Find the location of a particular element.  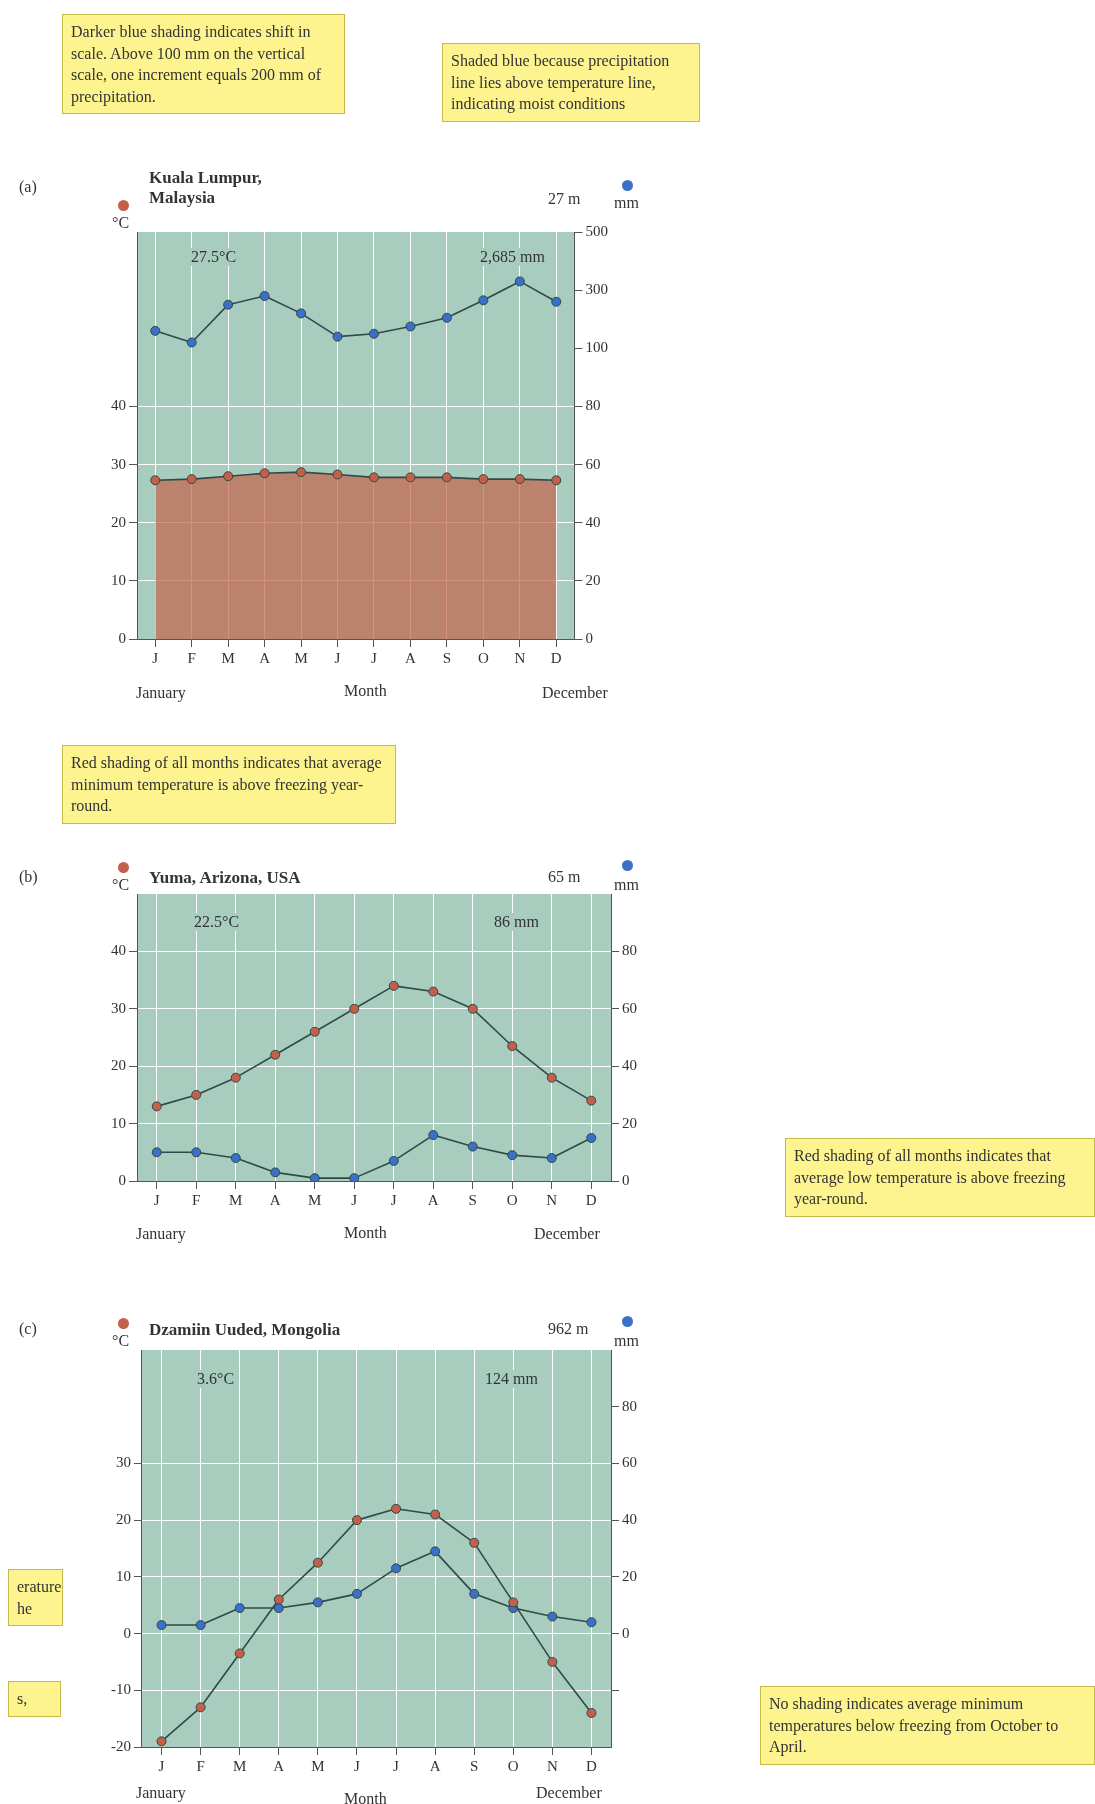

text: (c) is located at coordinates (28, 1329).